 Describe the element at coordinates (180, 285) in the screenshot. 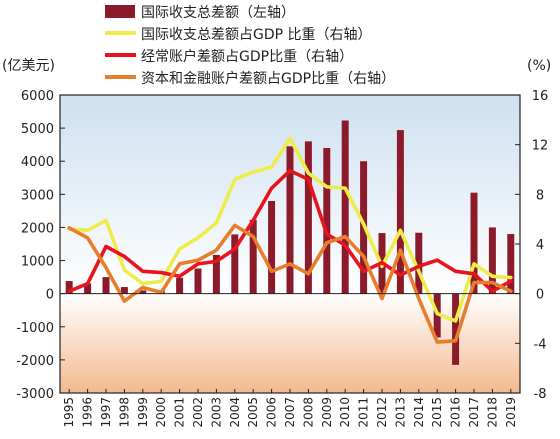

I see `bar-2001` at that location.